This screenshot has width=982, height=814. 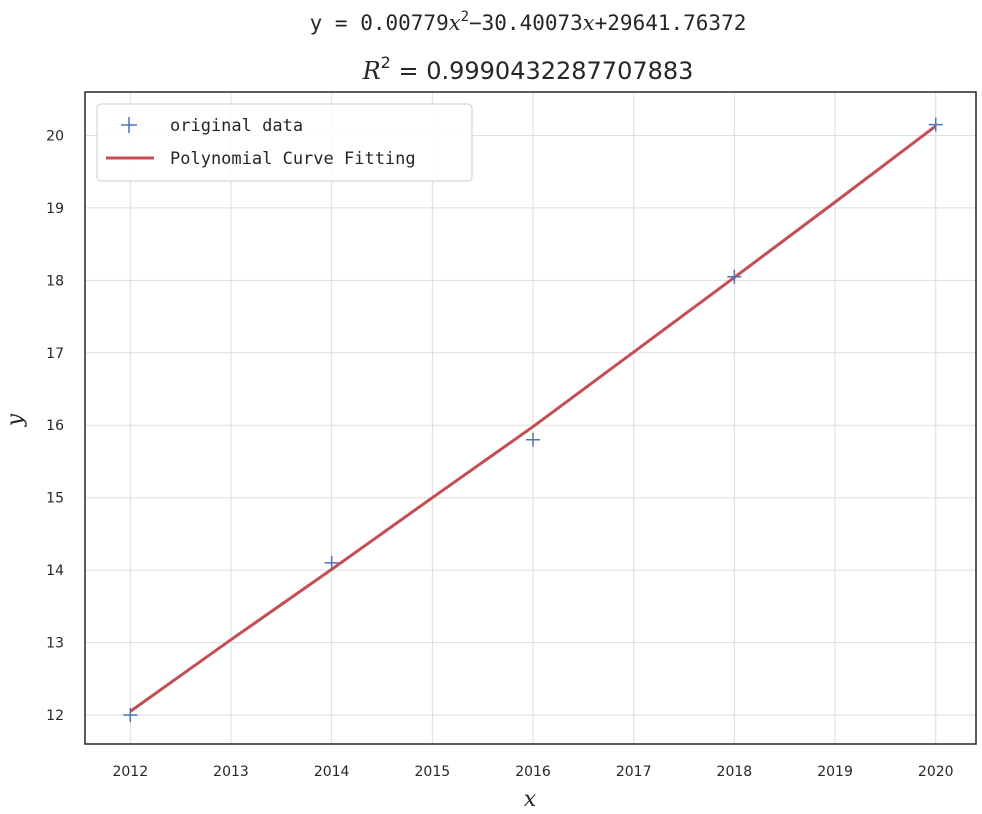 I want to click on title-r2-var: R, so click(x=371, y=71).